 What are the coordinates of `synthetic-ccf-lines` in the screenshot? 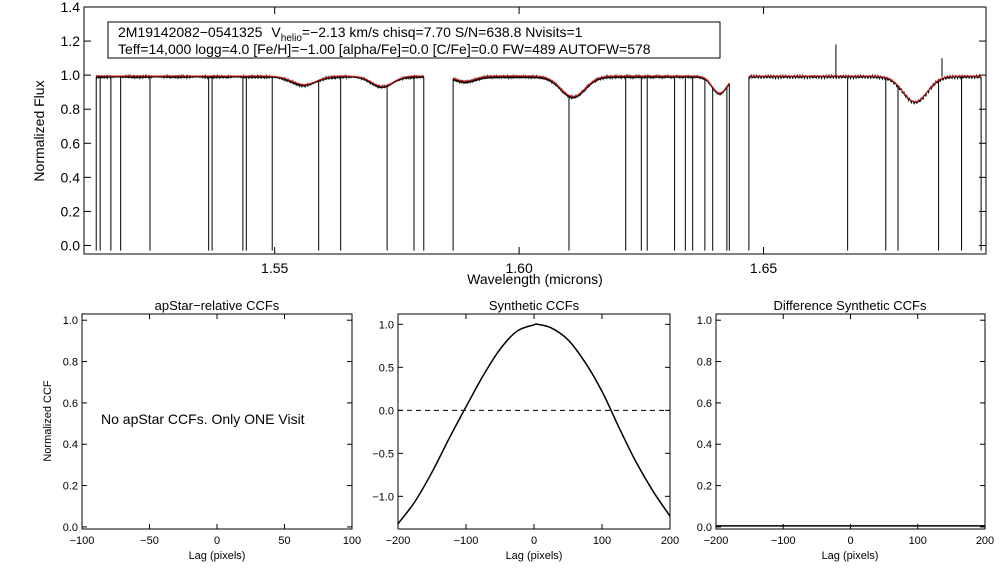 It's located at (534, 424).